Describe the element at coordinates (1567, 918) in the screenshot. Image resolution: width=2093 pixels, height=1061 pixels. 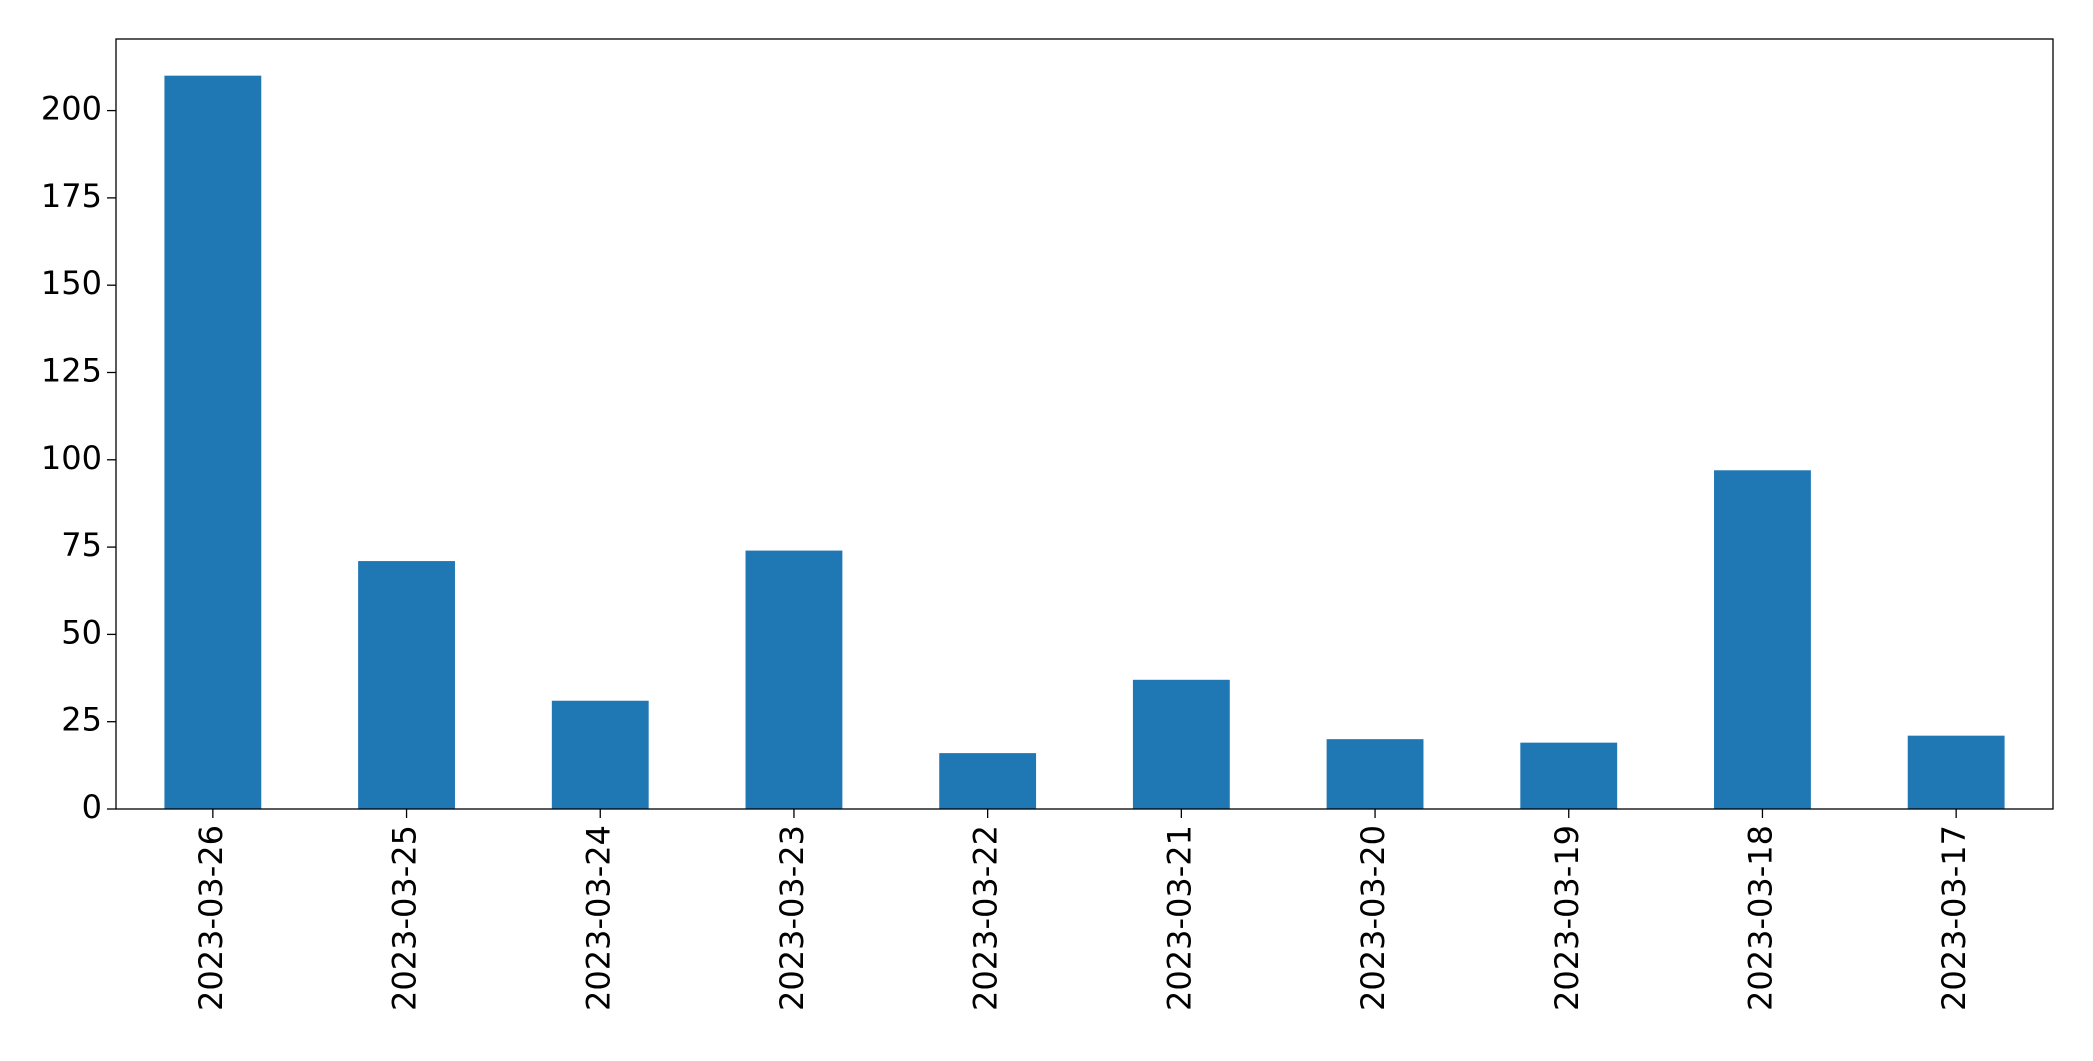
I see `x-tick-label: 2023-03-19` at that location.